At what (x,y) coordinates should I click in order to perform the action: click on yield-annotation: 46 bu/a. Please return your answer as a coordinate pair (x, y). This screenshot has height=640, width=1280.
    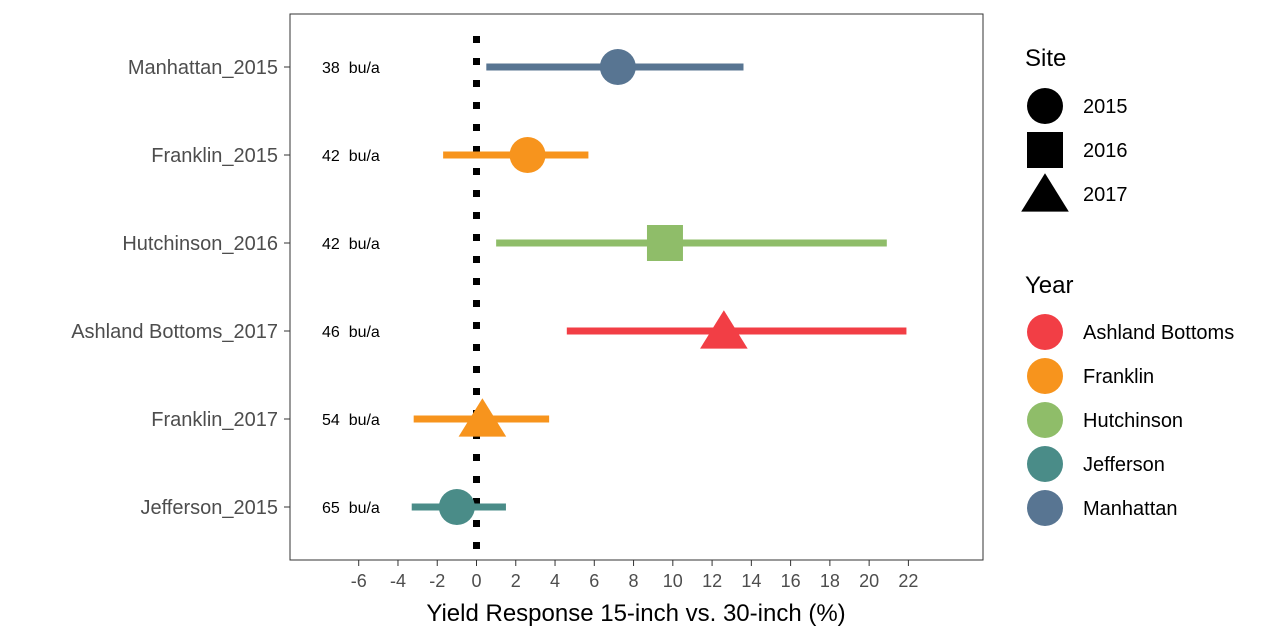
    Looking at the image, I should click on (351, 332).